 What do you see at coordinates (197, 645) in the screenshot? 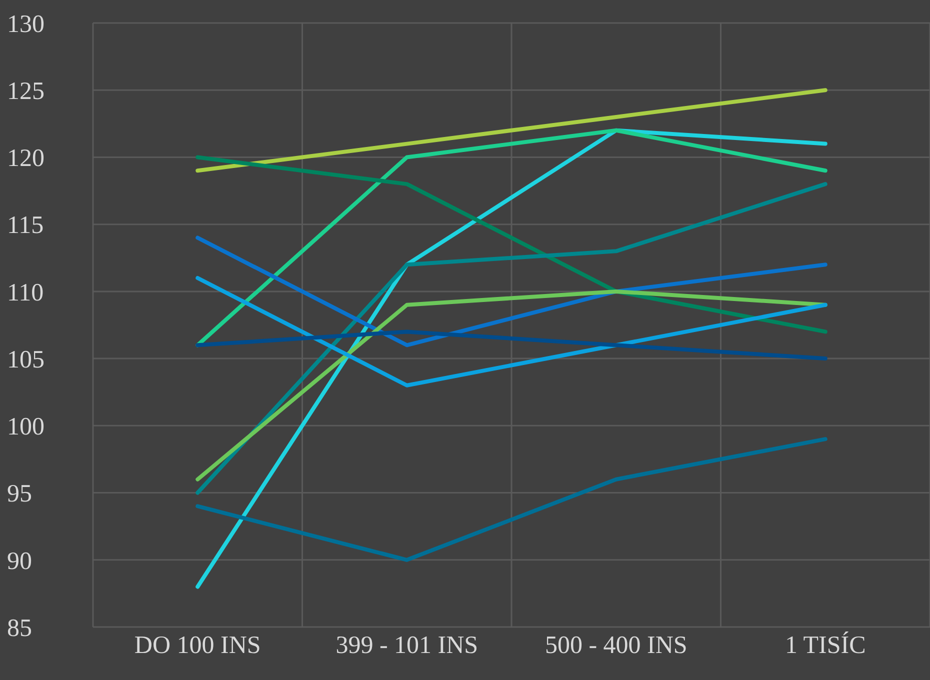
I see `x-tick-label: DO 100 INS` at bounding box center [197, 645].